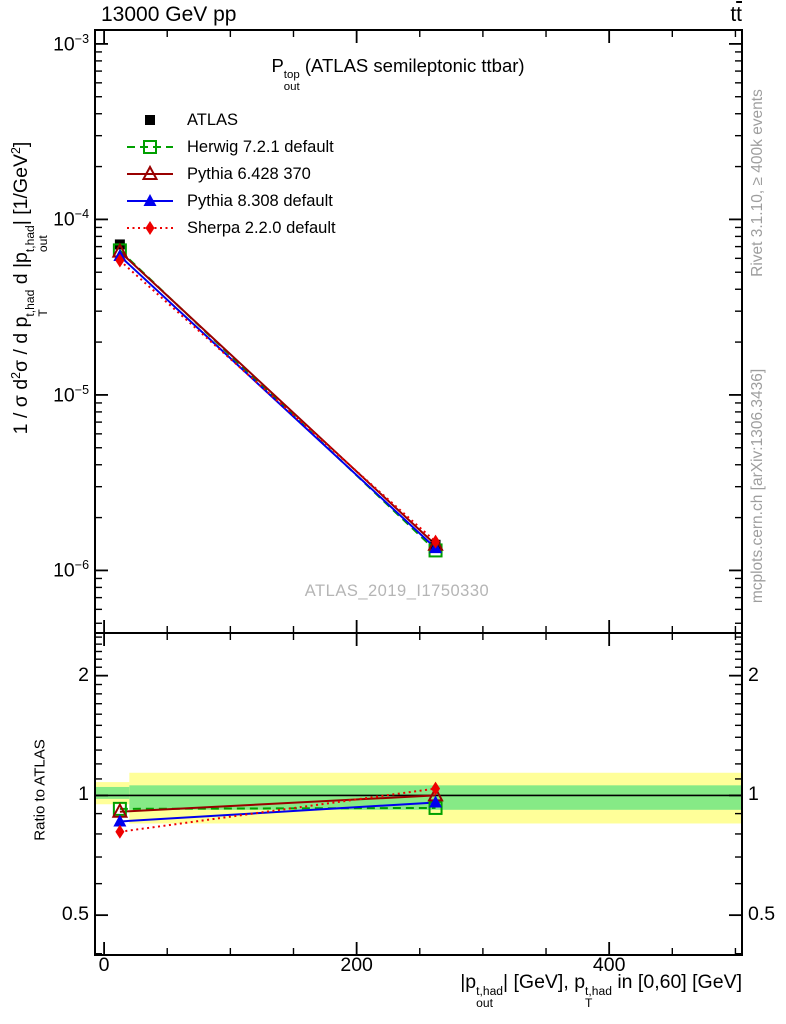 The width and height of the screenshot is (786, 1024). Describe the element at coordinates (753, 794) in the screenshot. I see `ratio-tick-label-right: 1` at that location.